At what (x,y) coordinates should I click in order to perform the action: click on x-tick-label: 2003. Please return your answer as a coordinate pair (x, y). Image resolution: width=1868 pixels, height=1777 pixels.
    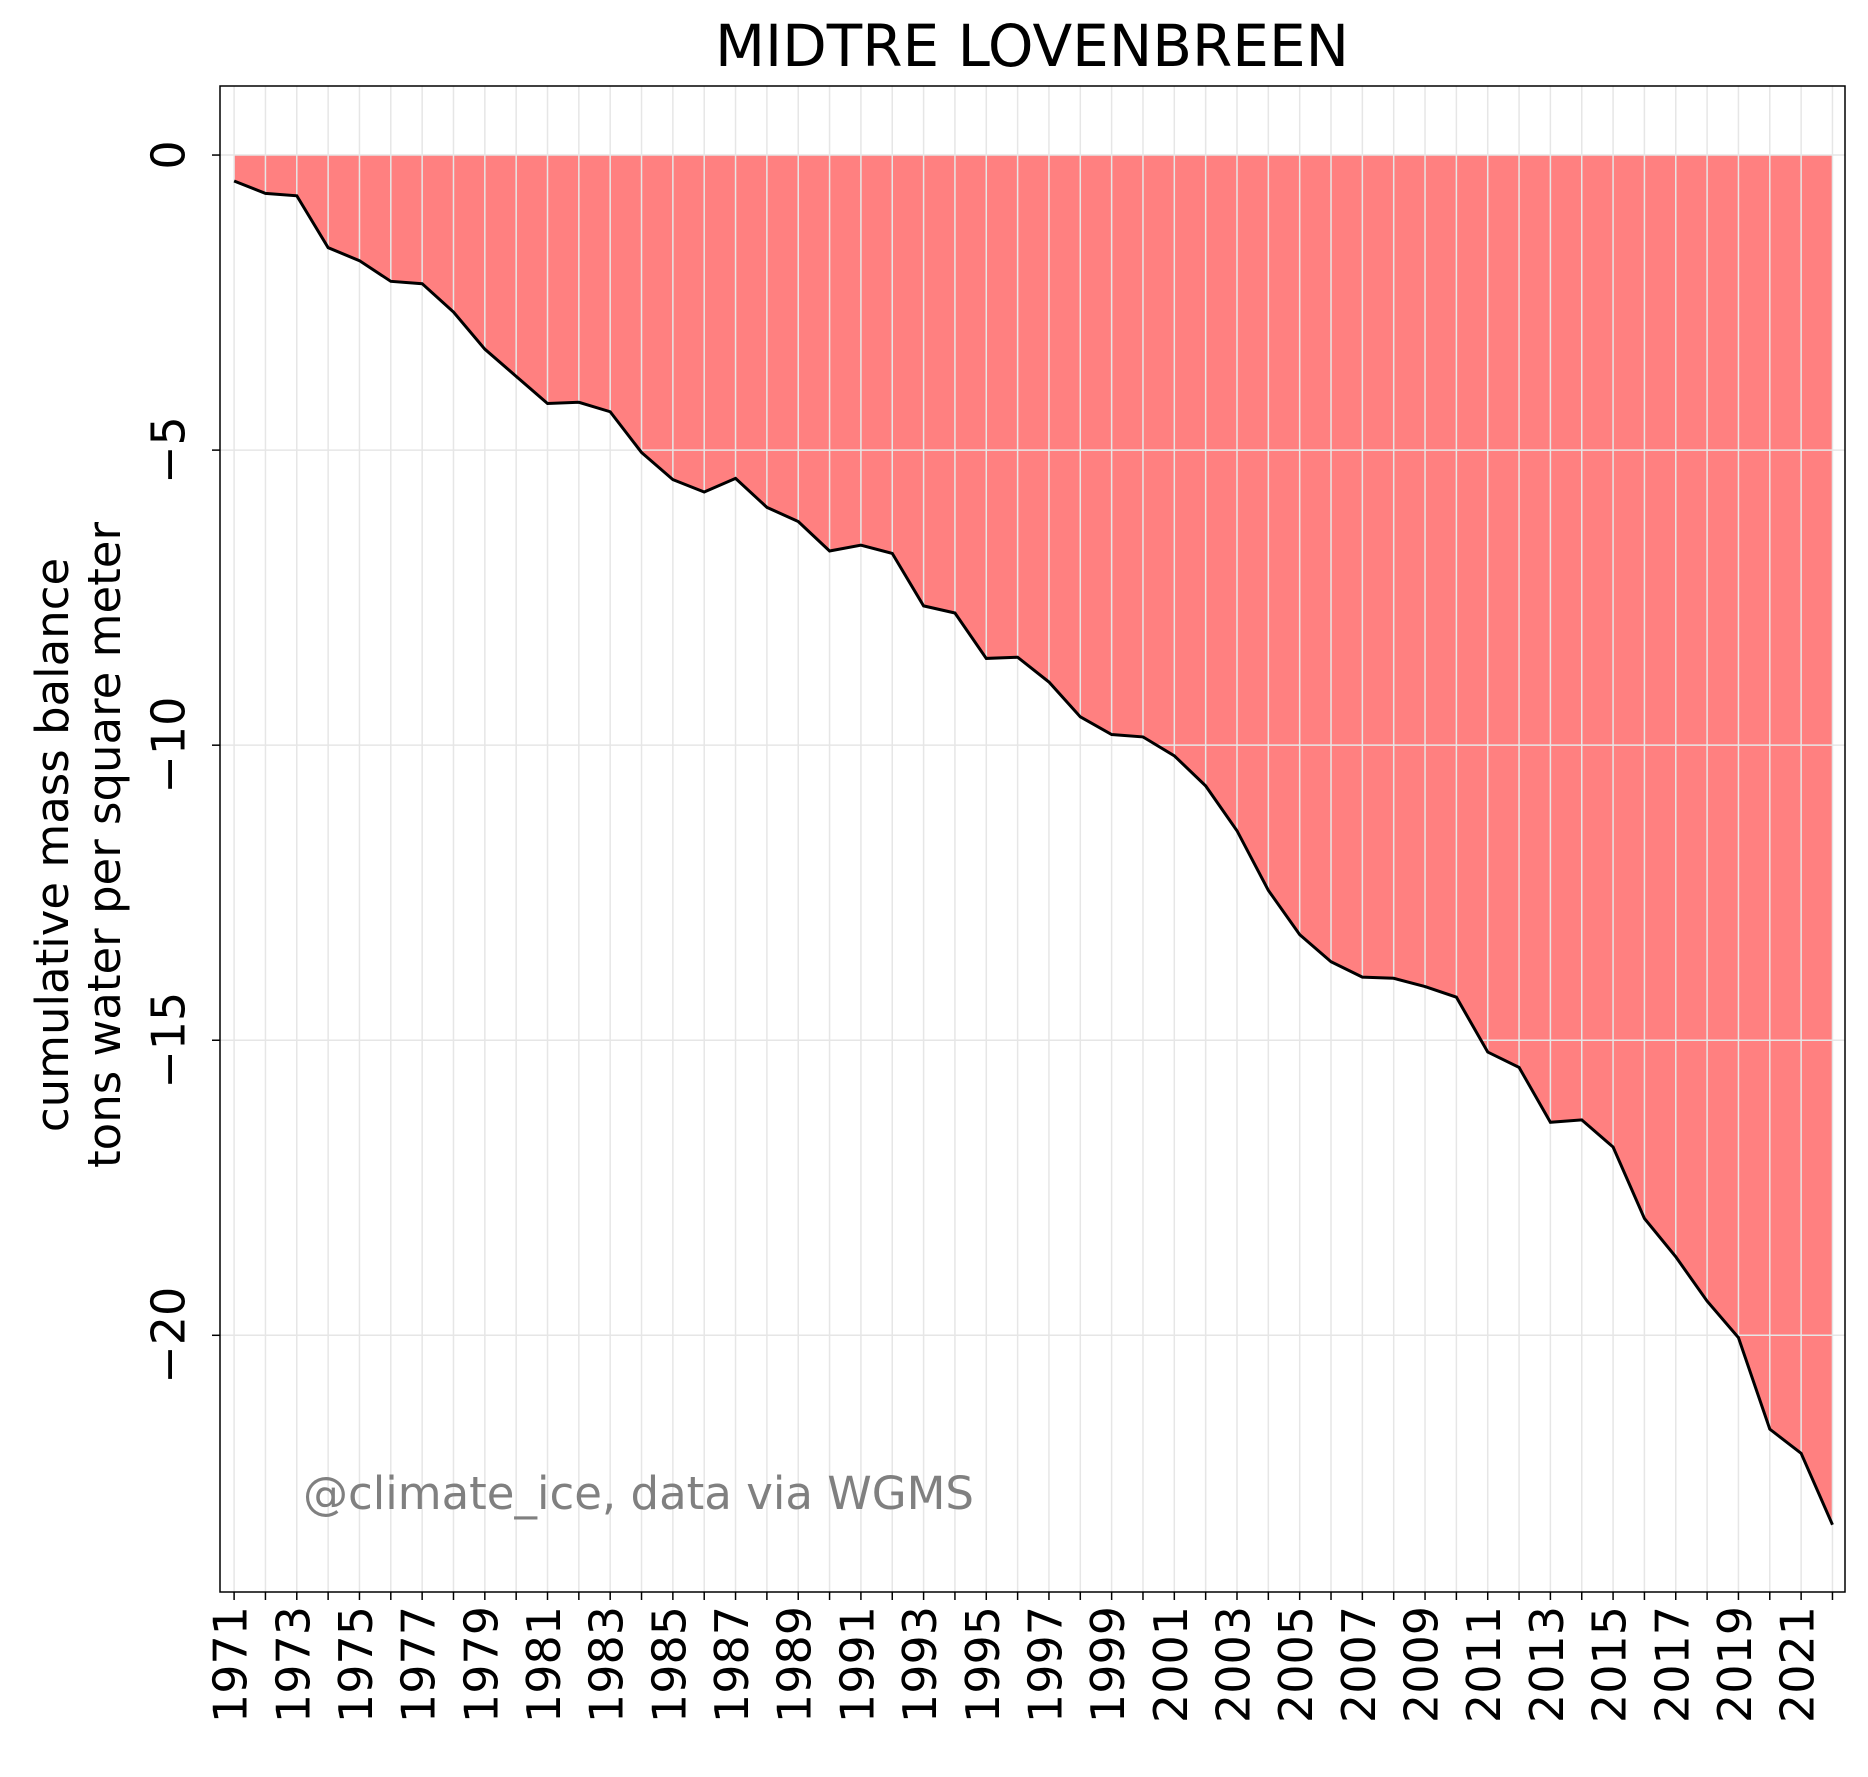
    Looking at the image, I should click on (1233, 1664).